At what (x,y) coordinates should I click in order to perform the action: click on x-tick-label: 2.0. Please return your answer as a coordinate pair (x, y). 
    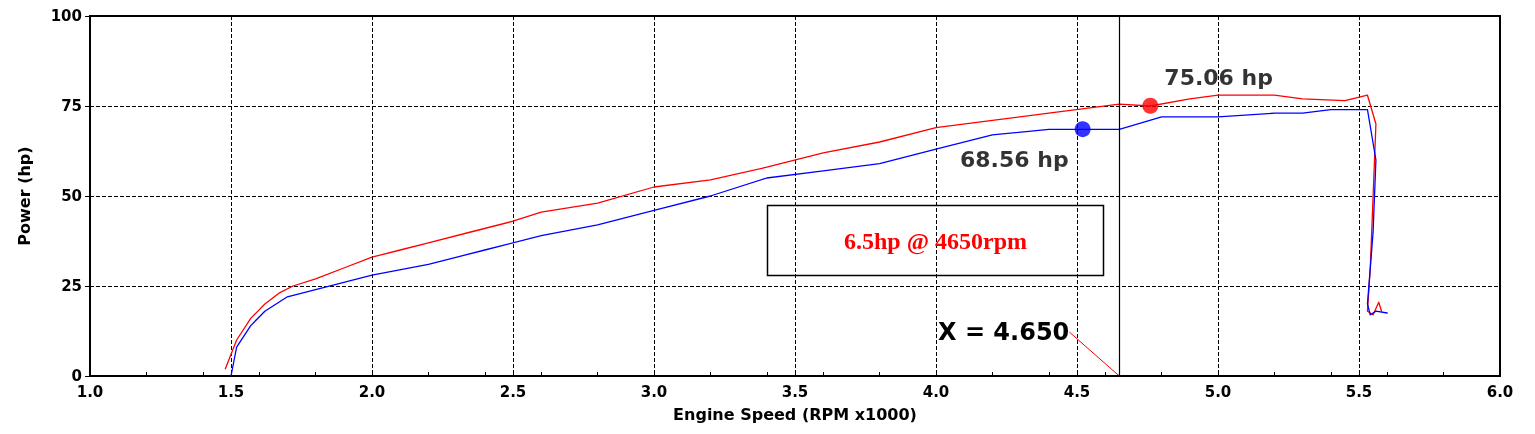
    Looking at the image, I should click on (372, 391).